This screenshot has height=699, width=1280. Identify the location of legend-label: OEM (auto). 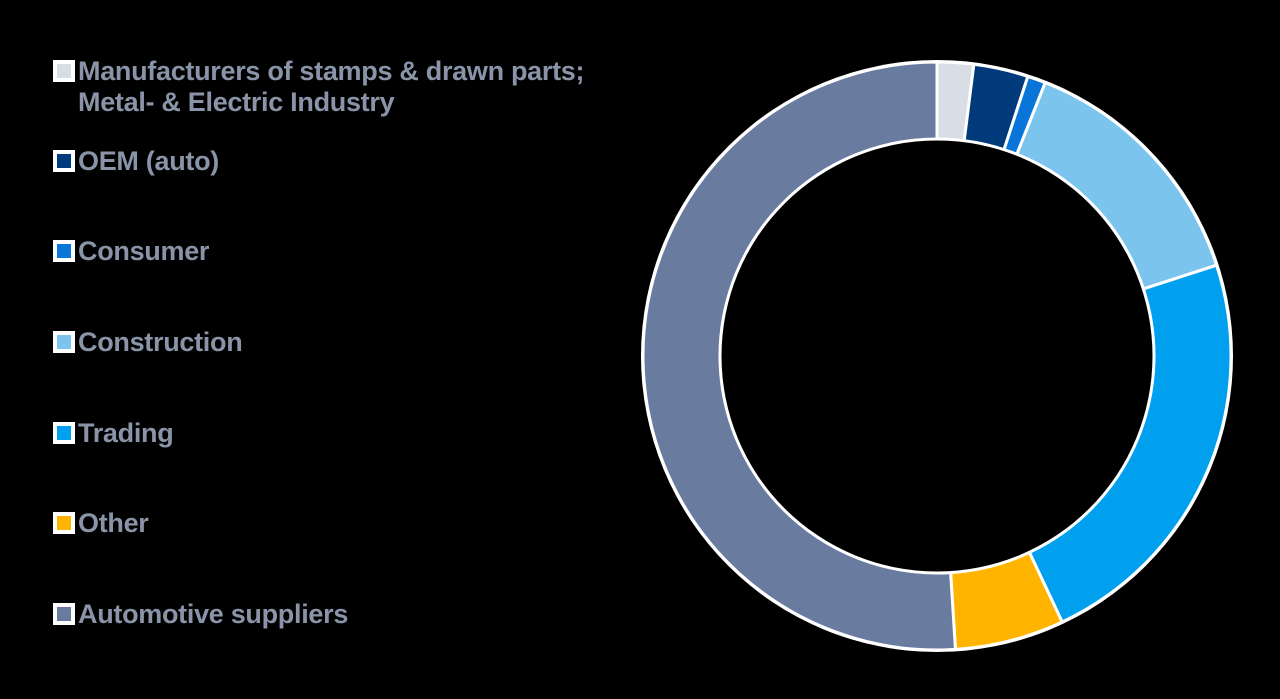
(148, 161).